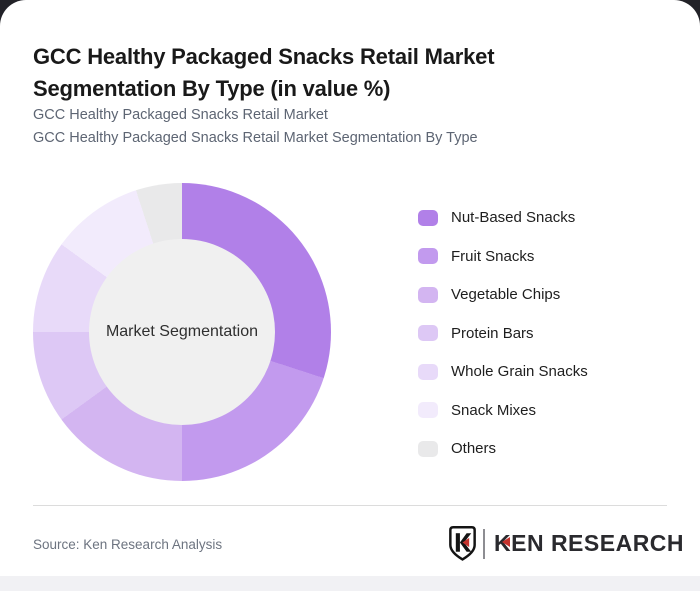 The image size is (700, 591). I want to click on ken-research-logo: KEN RESEARCH, so click(566, 543).